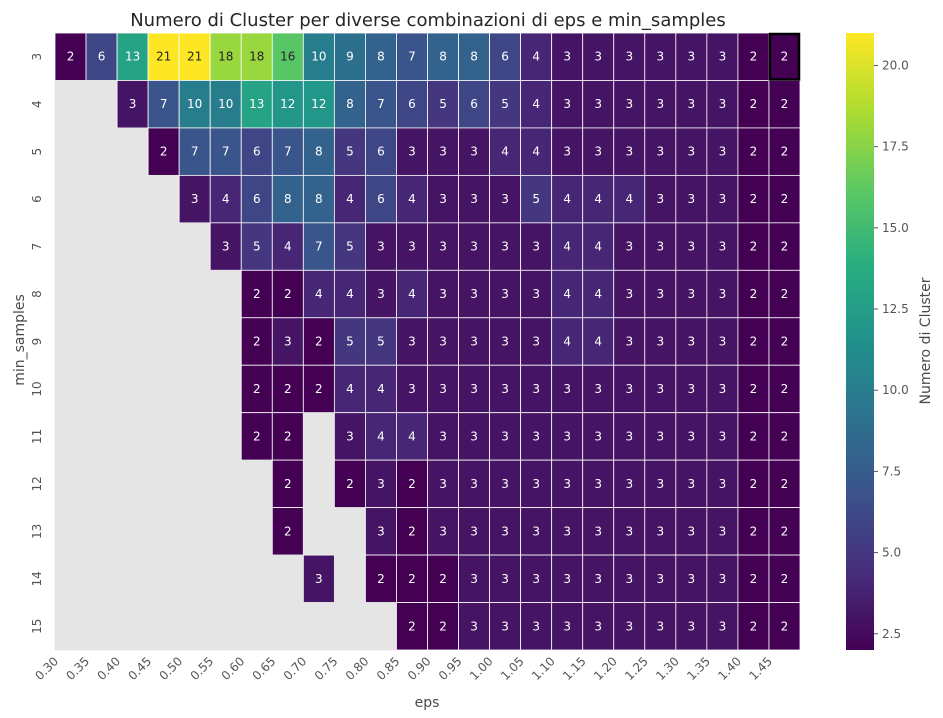 The image size is (943, 718). I want to click on y-tick-label: 6, so click(37, 199).